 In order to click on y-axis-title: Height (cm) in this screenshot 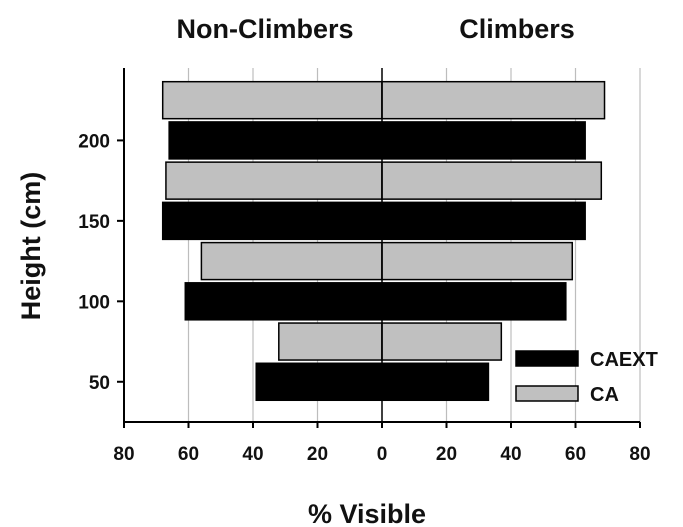, I will do `click(31, 246)`.